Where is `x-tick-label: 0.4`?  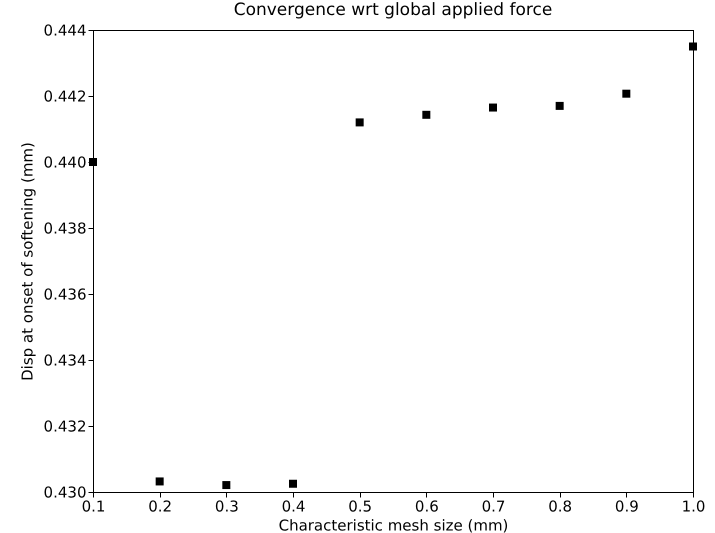 x-tick-label: 0.4 is located at coordinates (294, 507).